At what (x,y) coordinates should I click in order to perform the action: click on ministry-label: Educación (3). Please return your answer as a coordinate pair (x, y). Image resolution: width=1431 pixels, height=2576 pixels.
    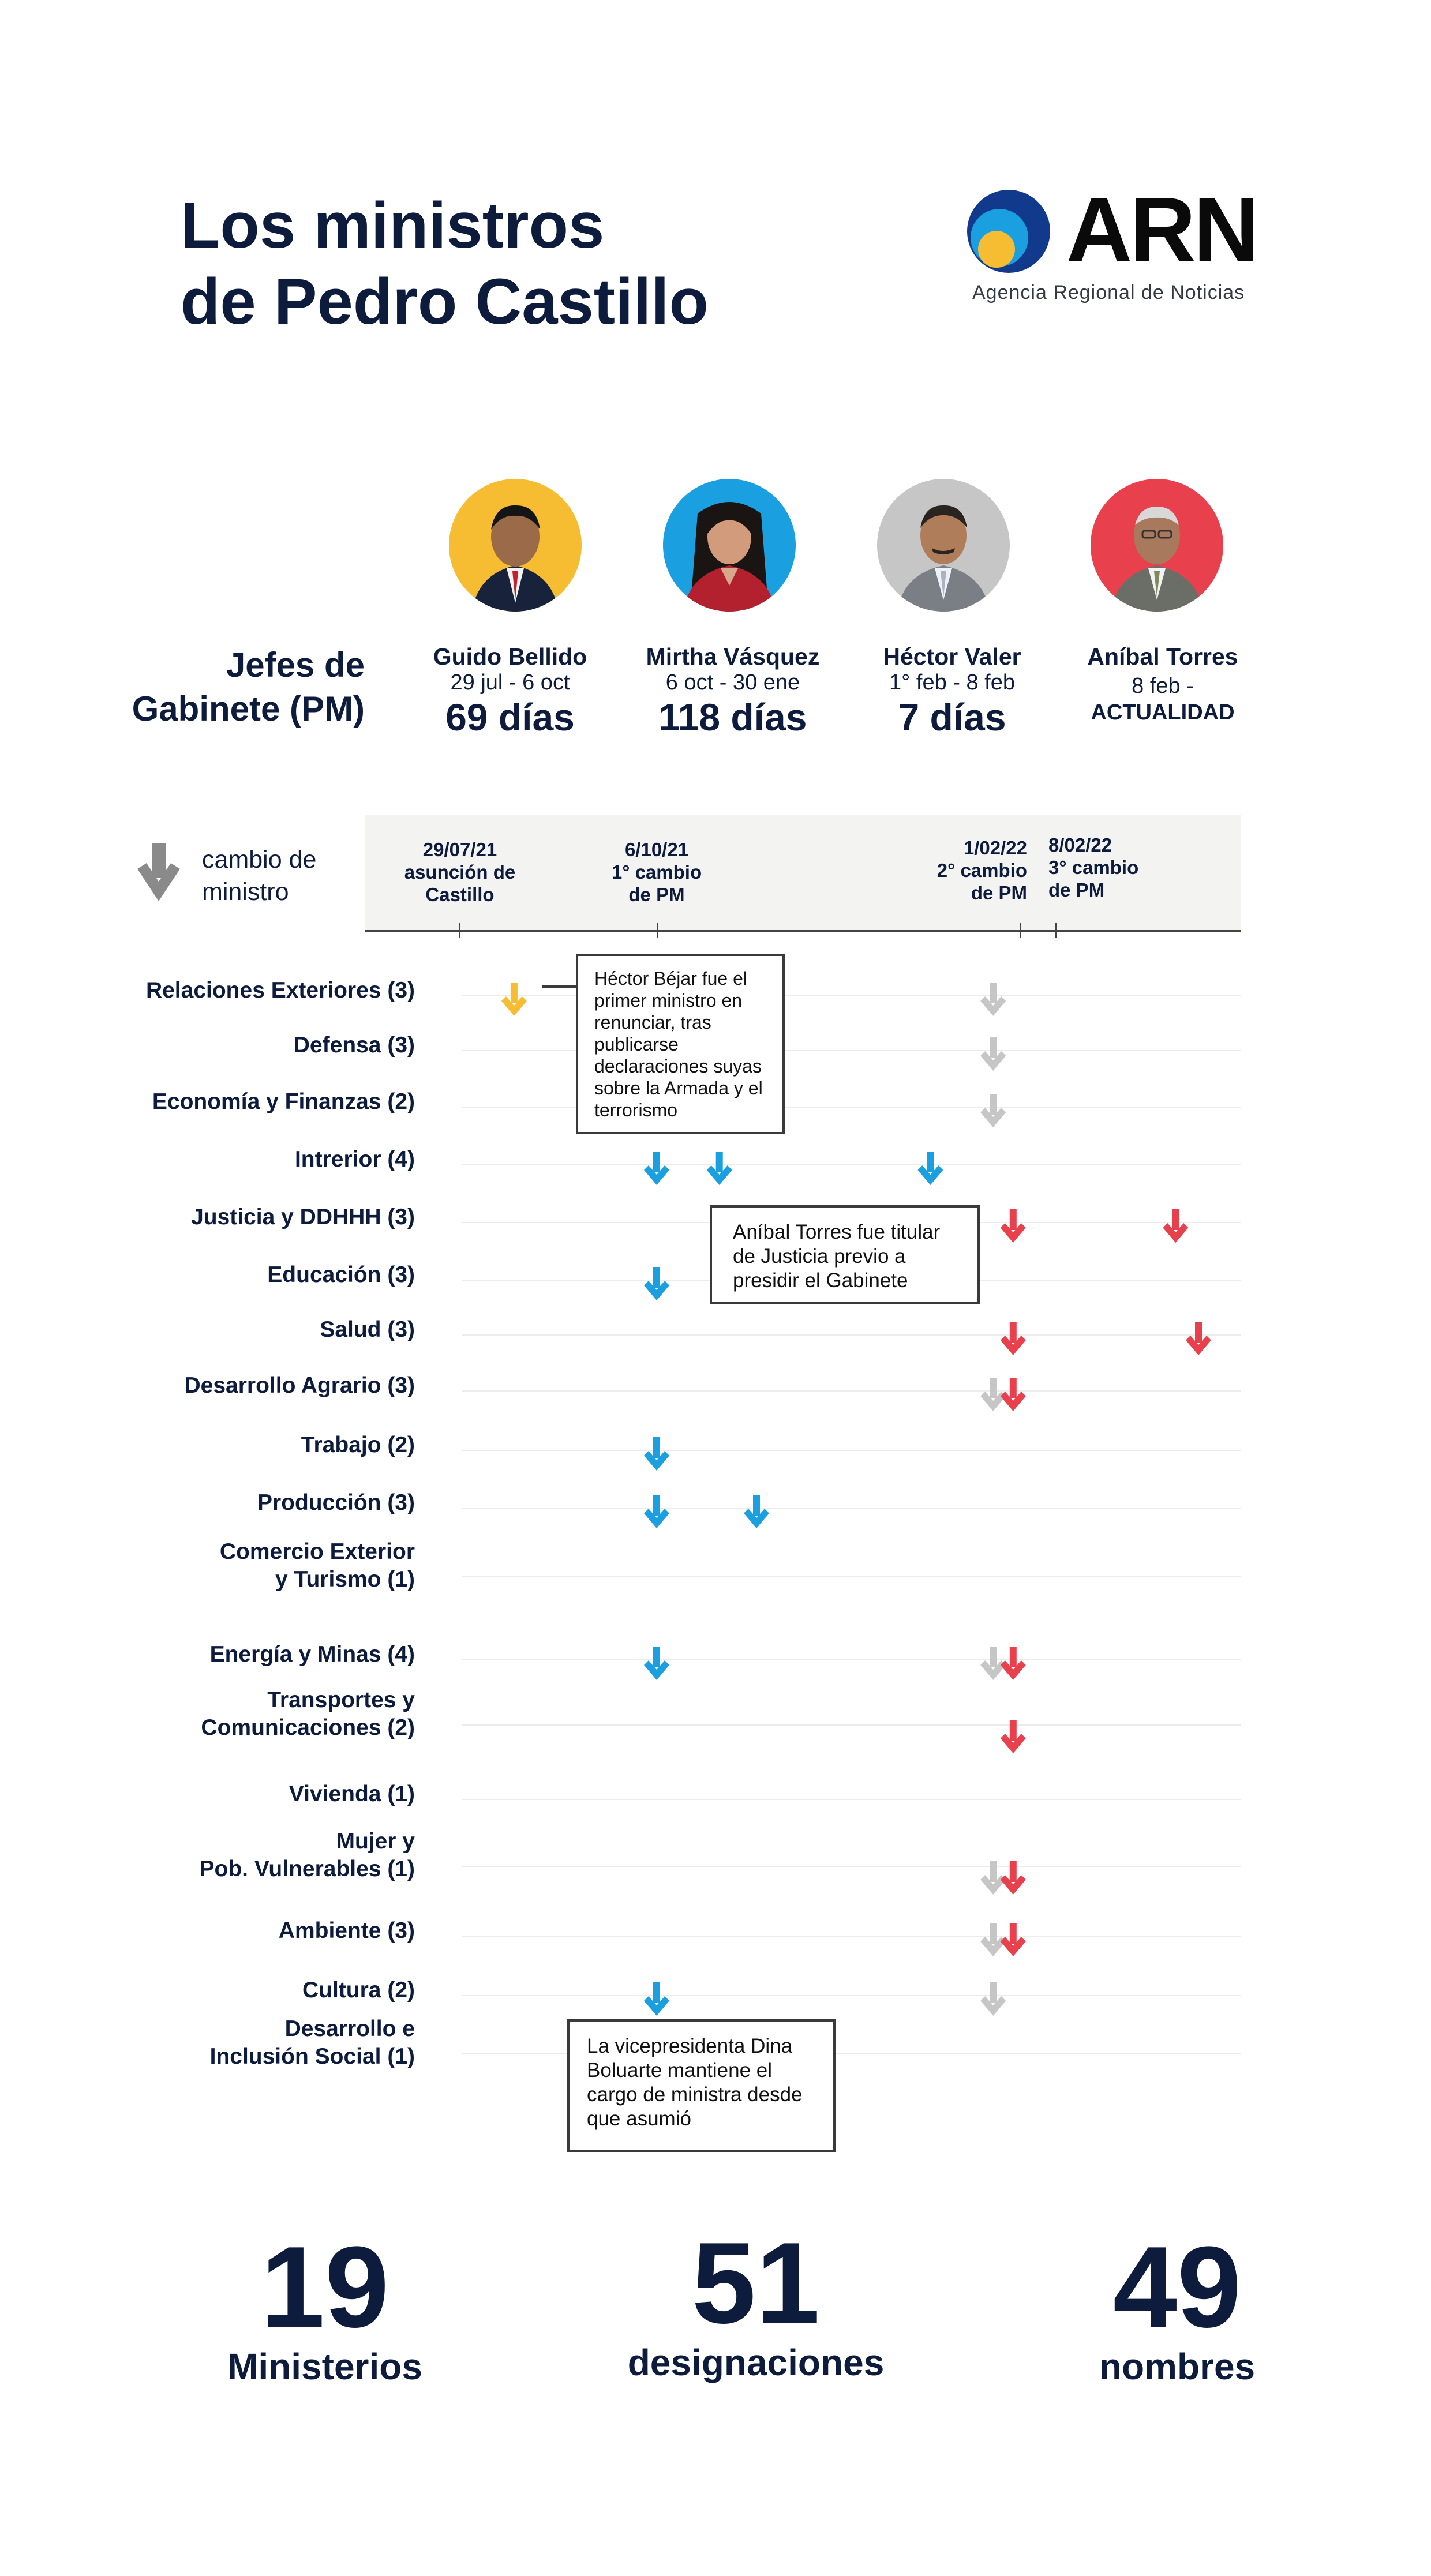
    Looking at the image, I should click on (341, 1275).